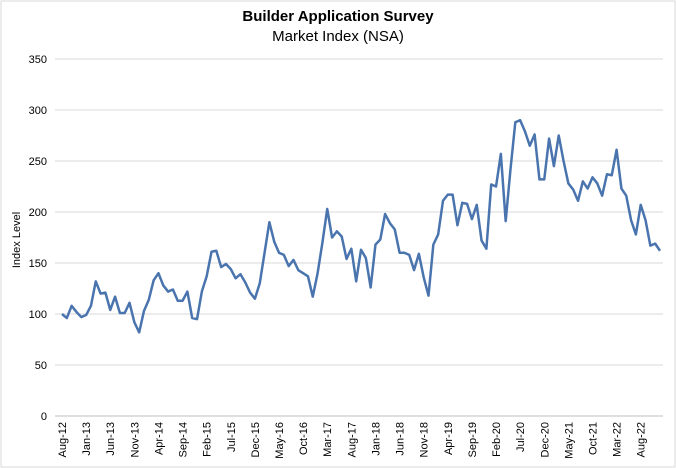 Image resolution: width=676 pixels, height=468 pixels. What do you see at coordinates (41, 366) in the screenshot?
I see `y-tick-label: 50` at bounding box center [41, 366].